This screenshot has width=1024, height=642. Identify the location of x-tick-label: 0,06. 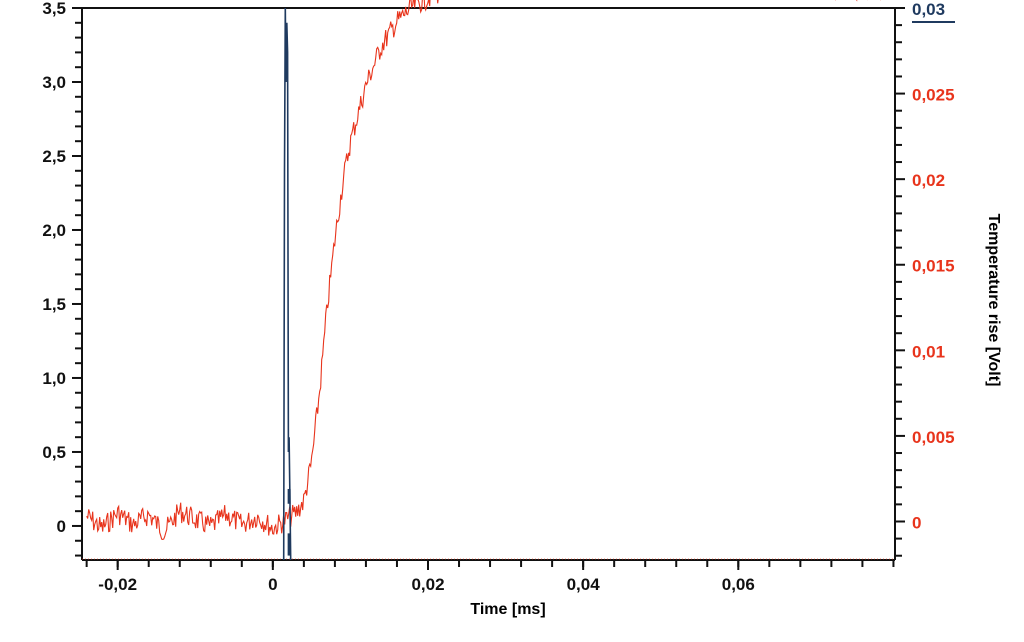
(738, 584).